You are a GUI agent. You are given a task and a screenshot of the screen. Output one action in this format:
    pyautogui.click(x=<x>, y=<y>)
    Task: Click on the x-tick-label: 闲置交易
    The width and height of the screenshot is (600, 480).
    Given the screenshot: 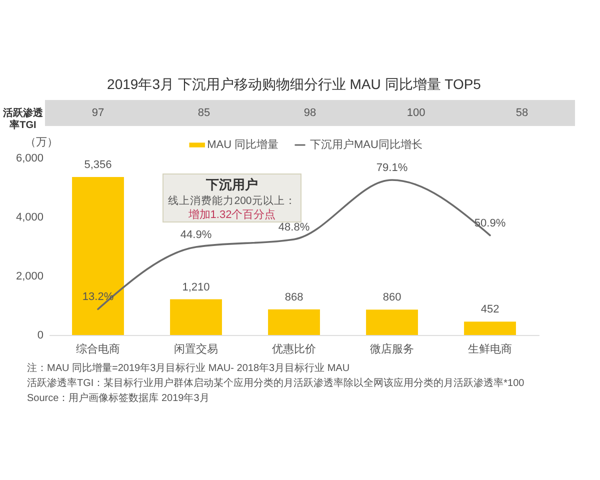 What is the action you would take?
    pyautogui.click(x=196, y=349)
    